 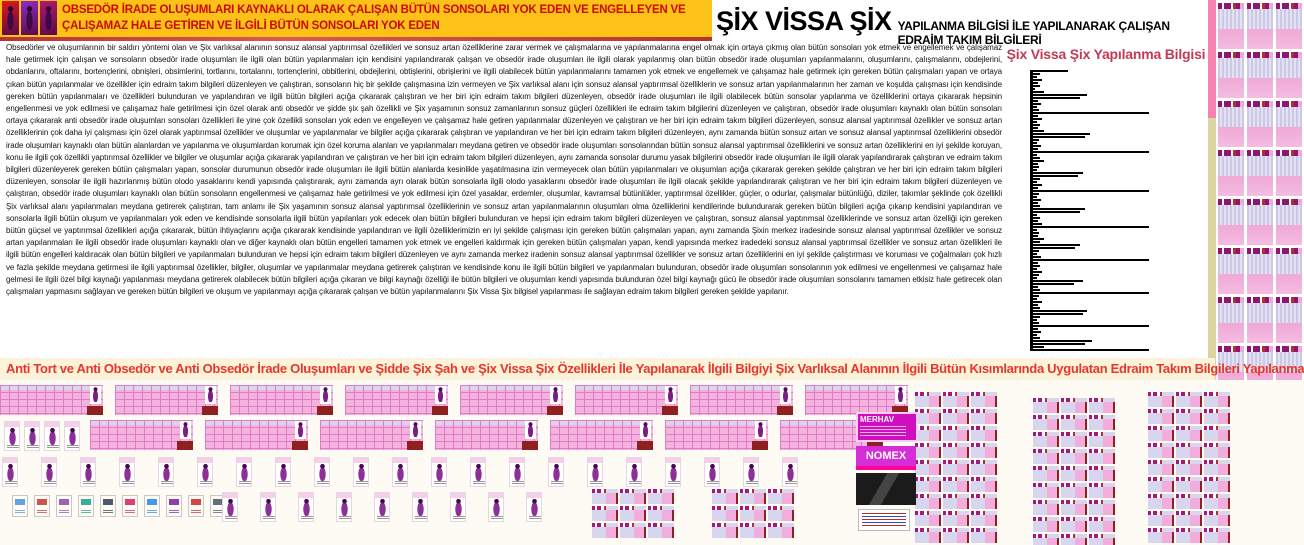 What do you see at coordinates (29, 18) in the screenshot?
I see `site-logo` at bounding box center [29, 18].